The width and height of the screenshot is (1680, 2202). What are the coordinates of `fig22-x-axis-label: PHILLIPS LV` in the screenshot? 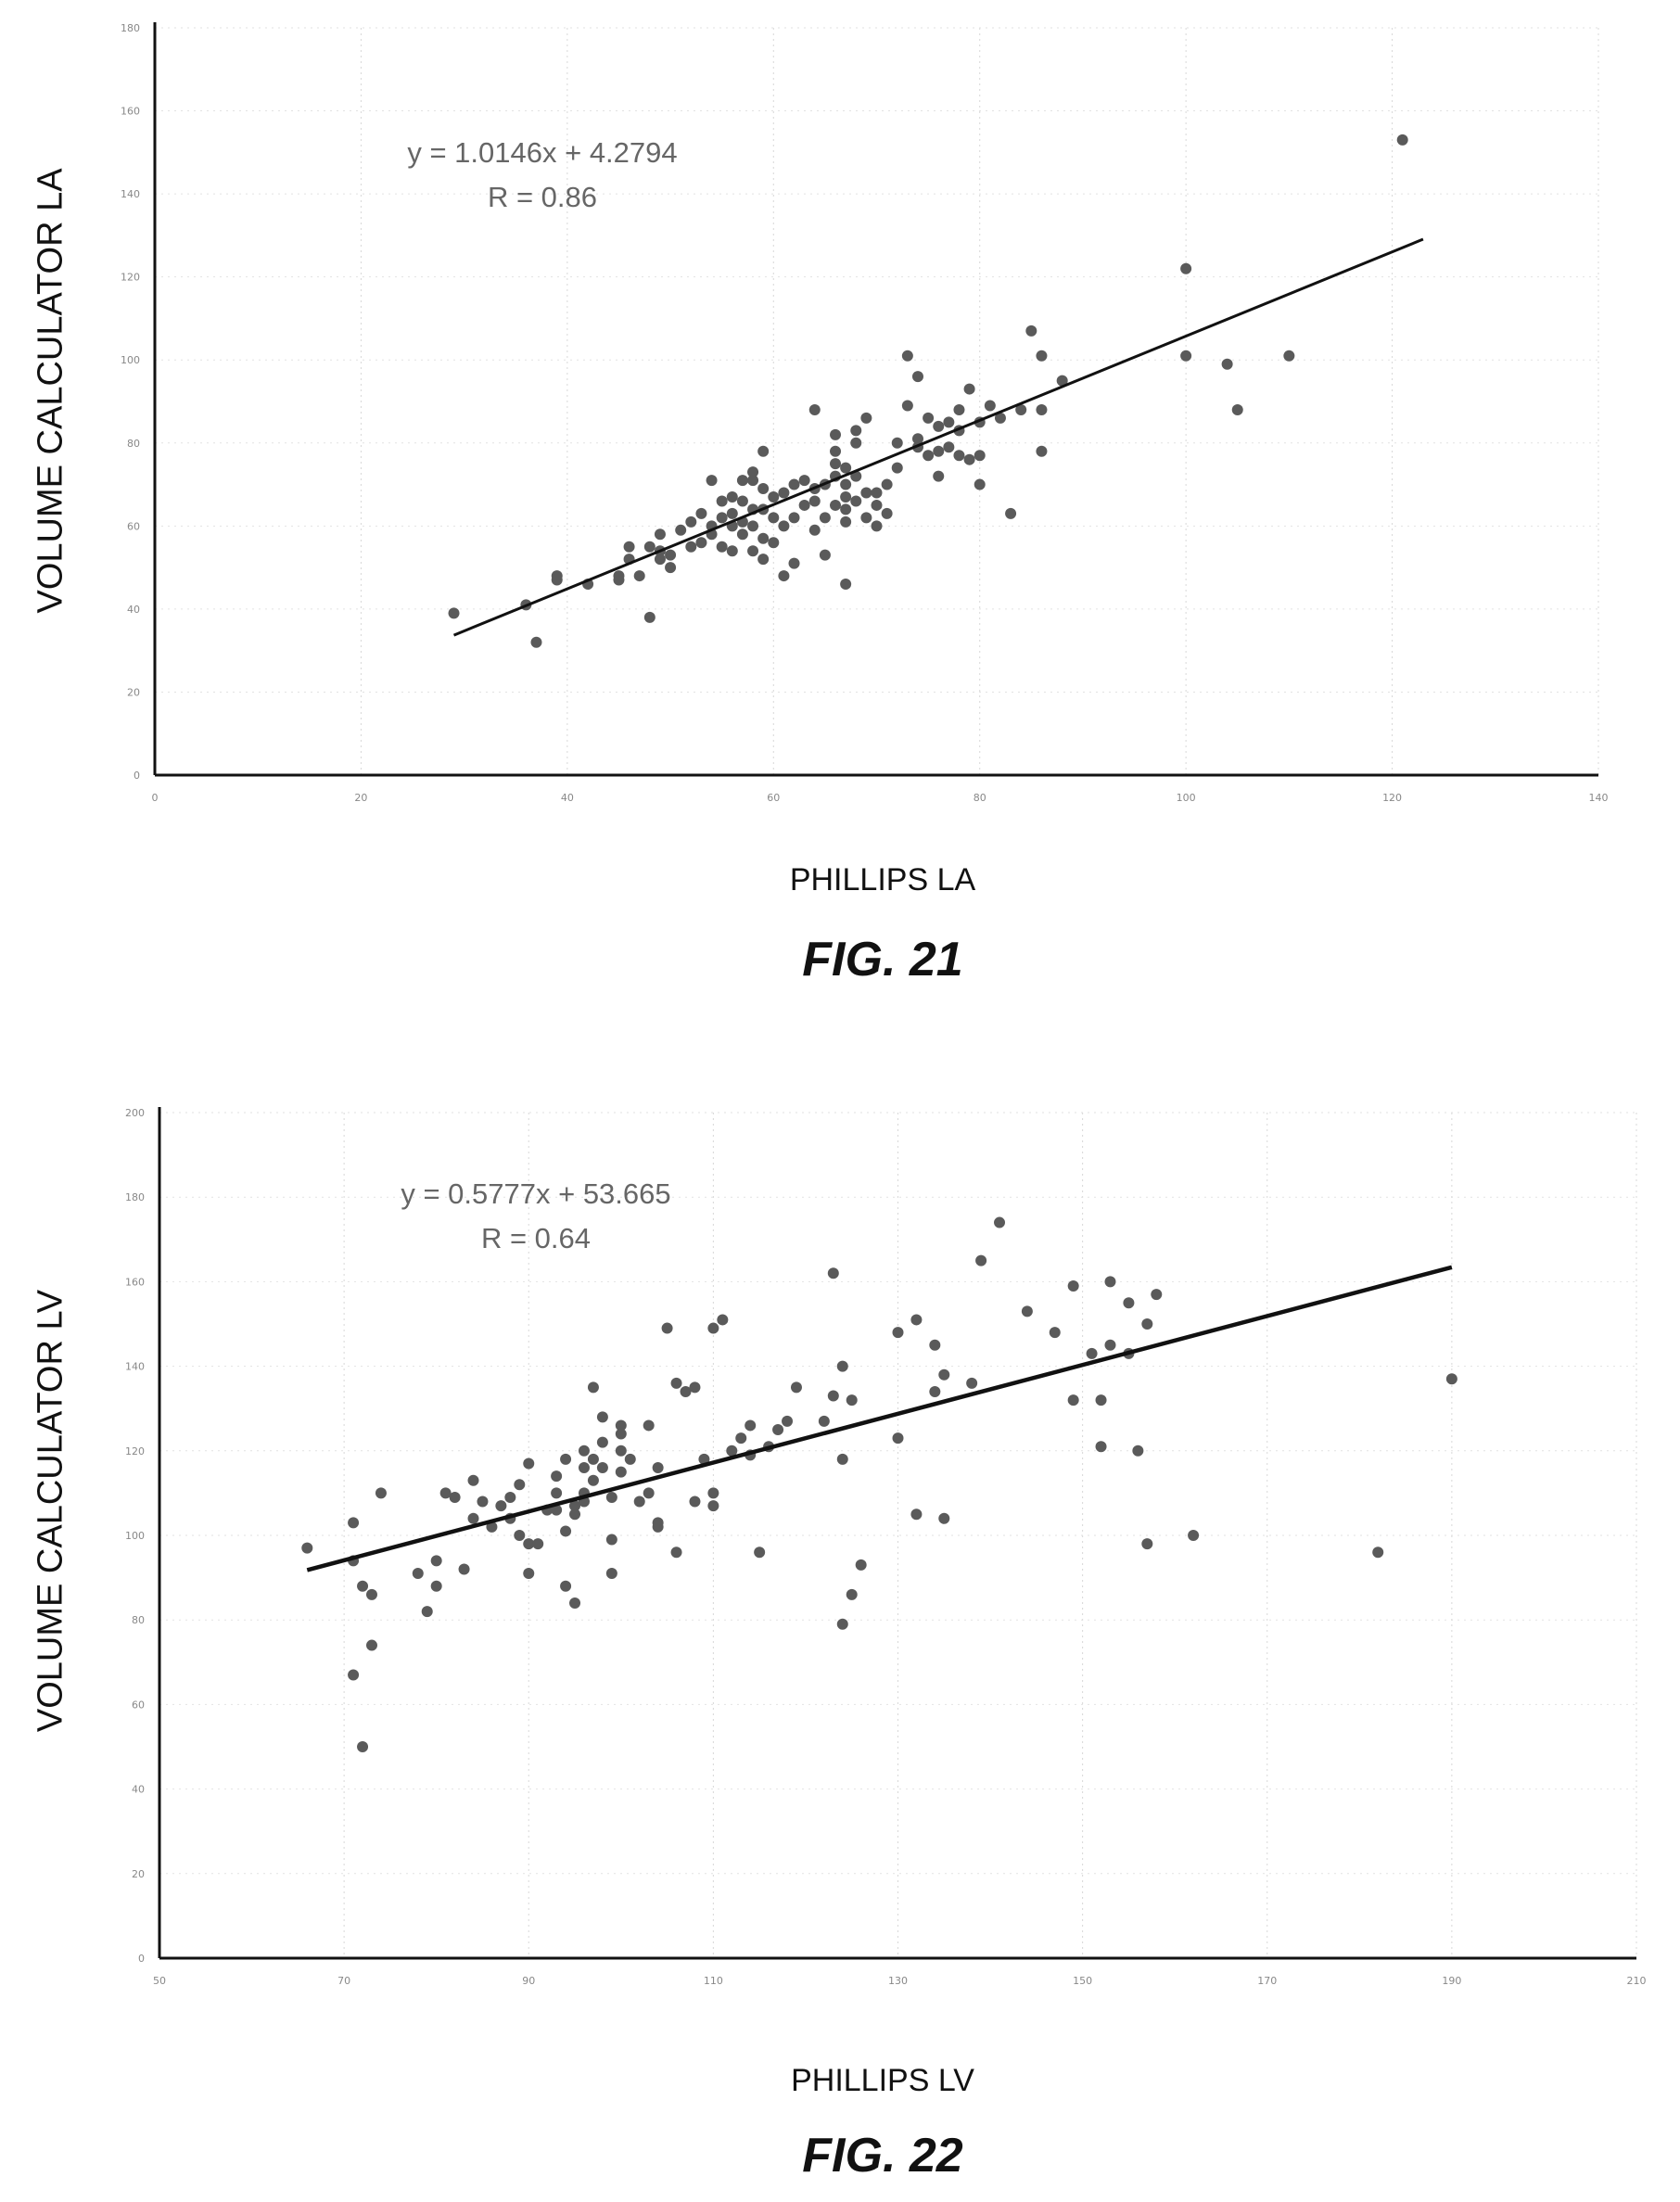 It's located at (882, 2080).